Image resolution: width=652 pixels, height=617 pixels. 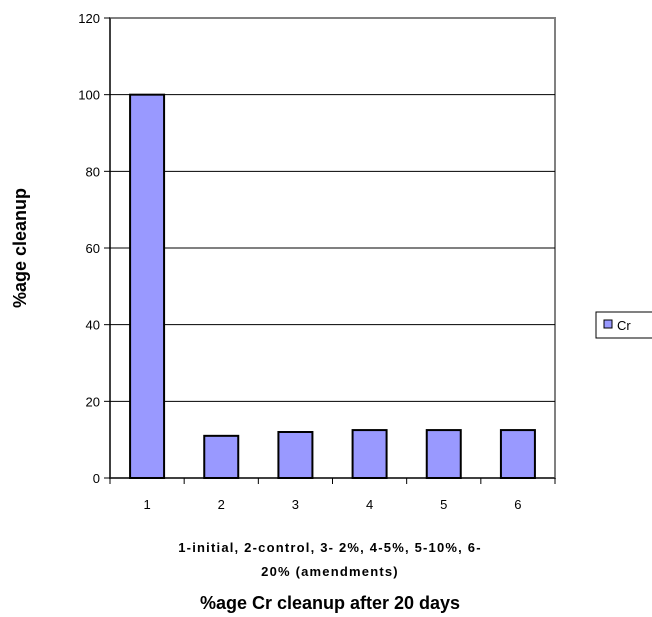 What do you see at coordinates (93, 171) in the screenshot?
I see `y-tick-label: 80` at bounding box center [93, 171].